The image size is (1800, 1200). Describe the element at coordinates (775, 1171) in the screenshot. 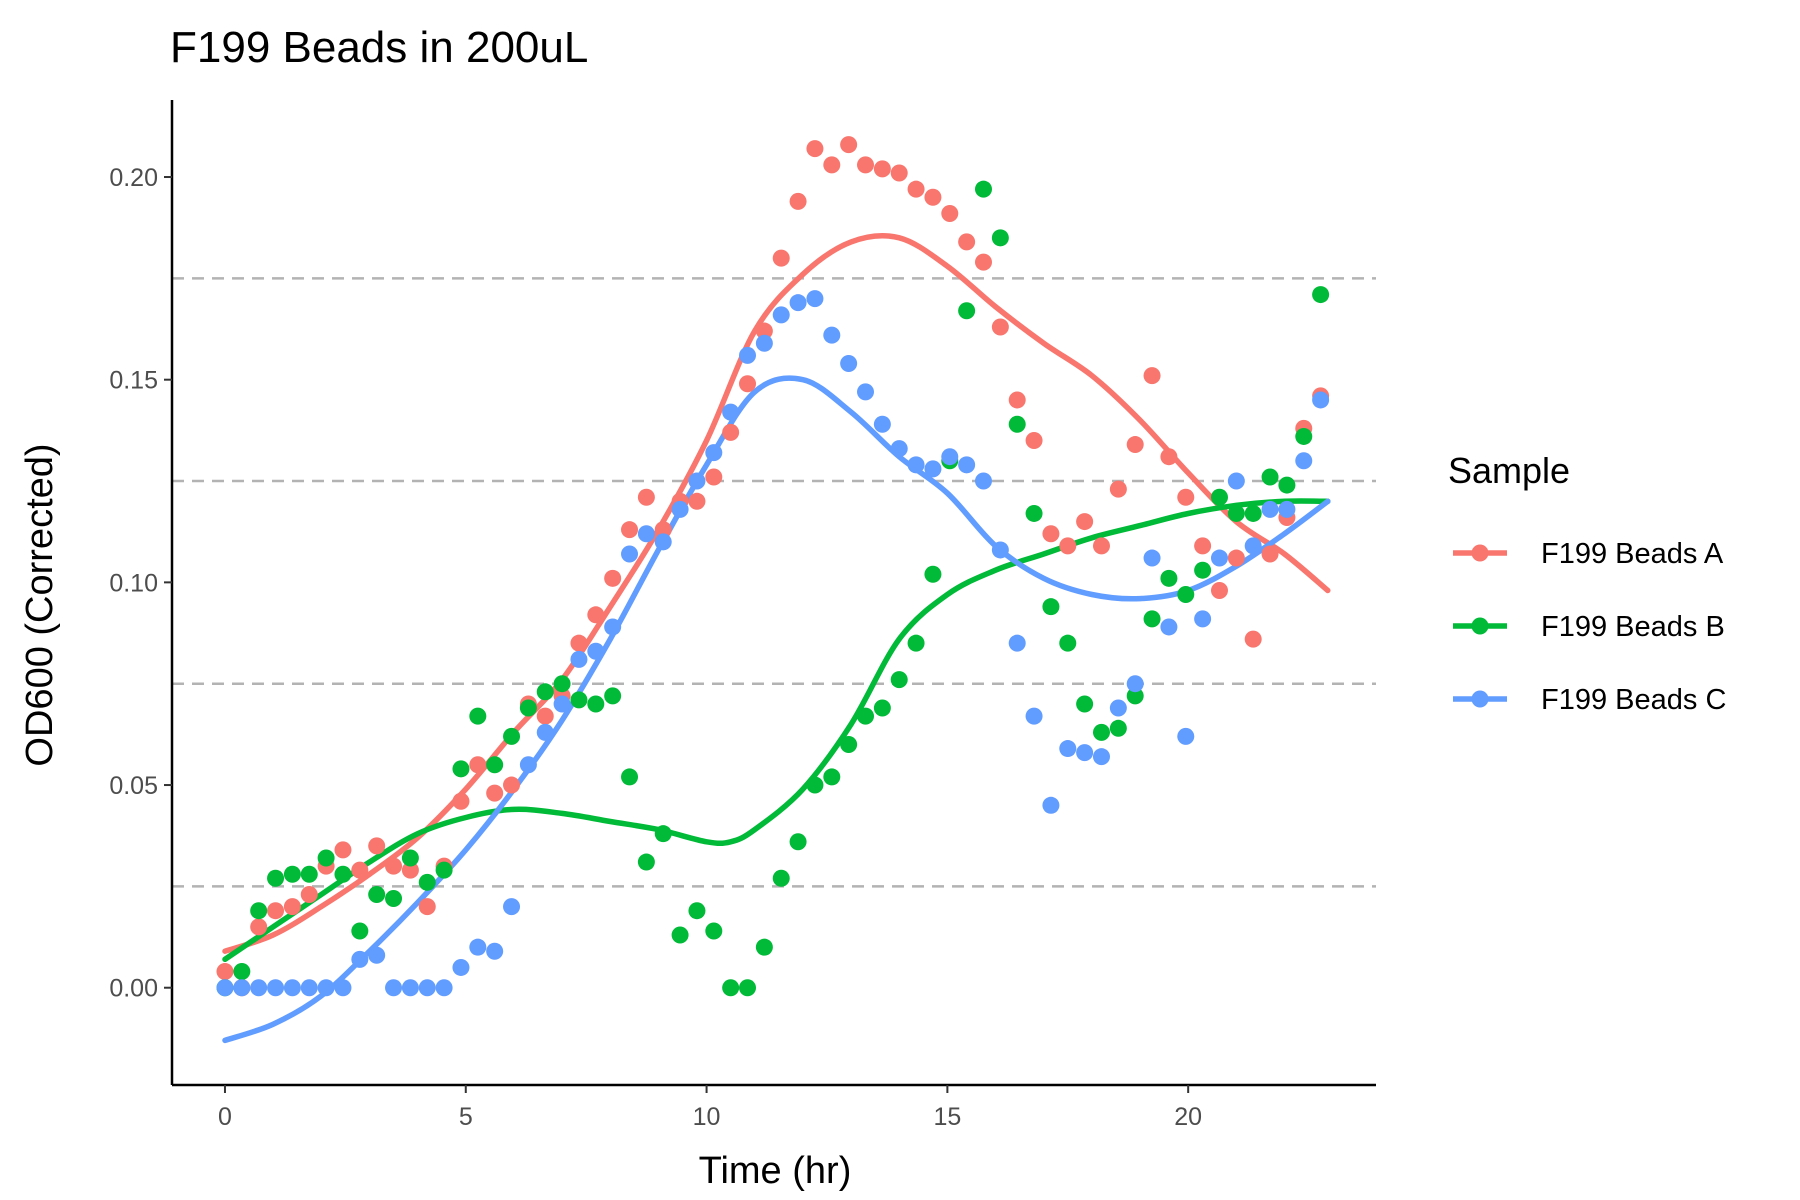

I see `x-axis-title: Time (hr)` at that location.